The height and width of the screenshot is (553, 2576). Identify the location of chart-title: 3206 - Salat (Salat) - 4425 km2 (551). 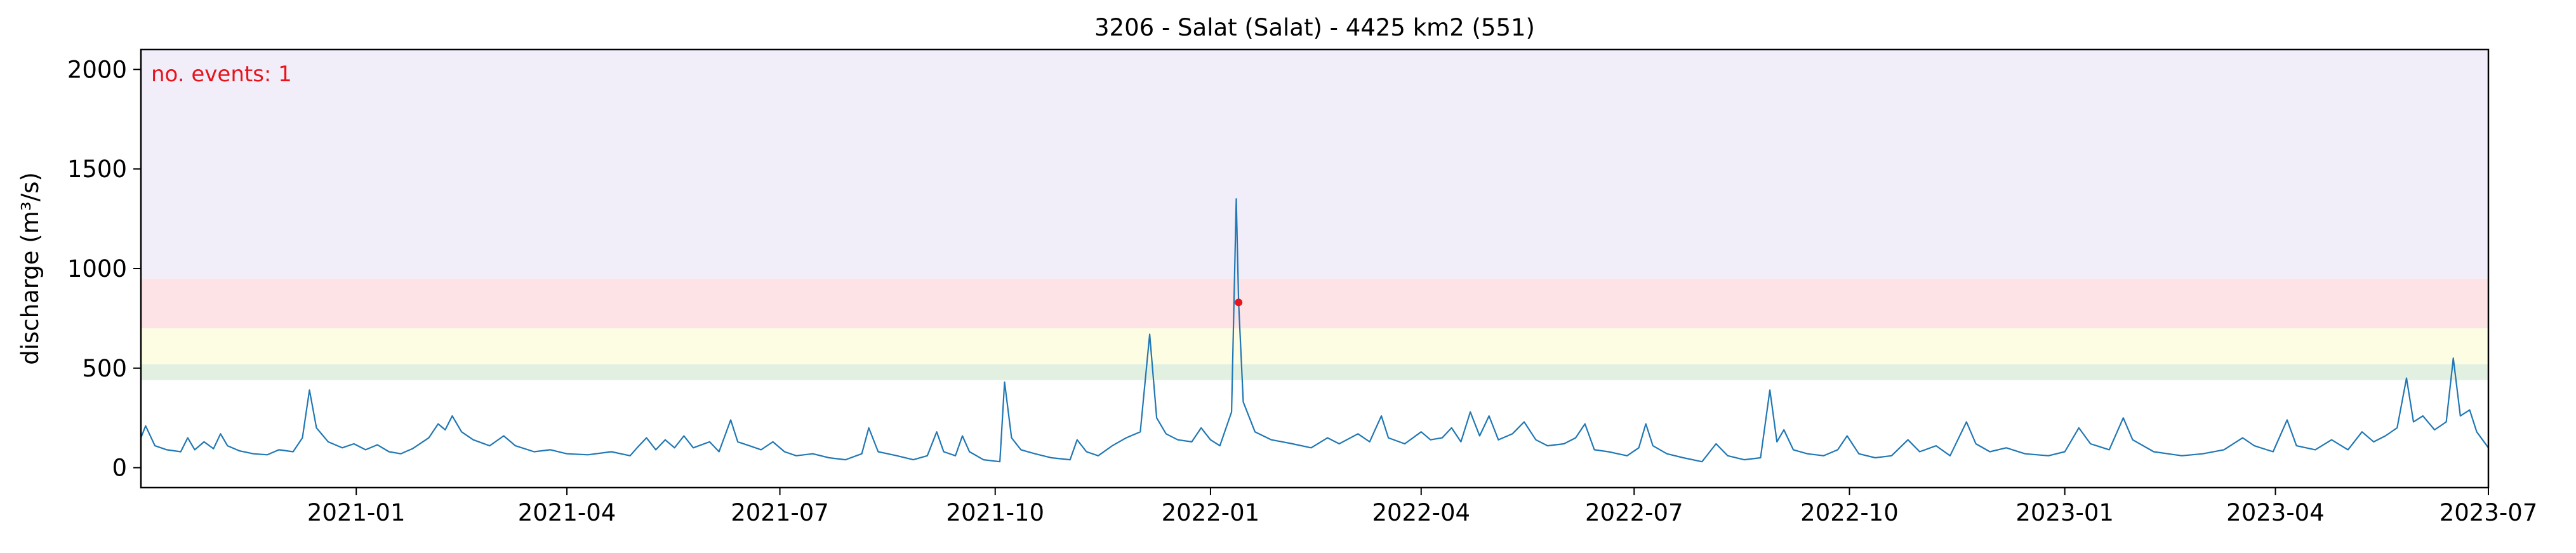
(1314, 28).